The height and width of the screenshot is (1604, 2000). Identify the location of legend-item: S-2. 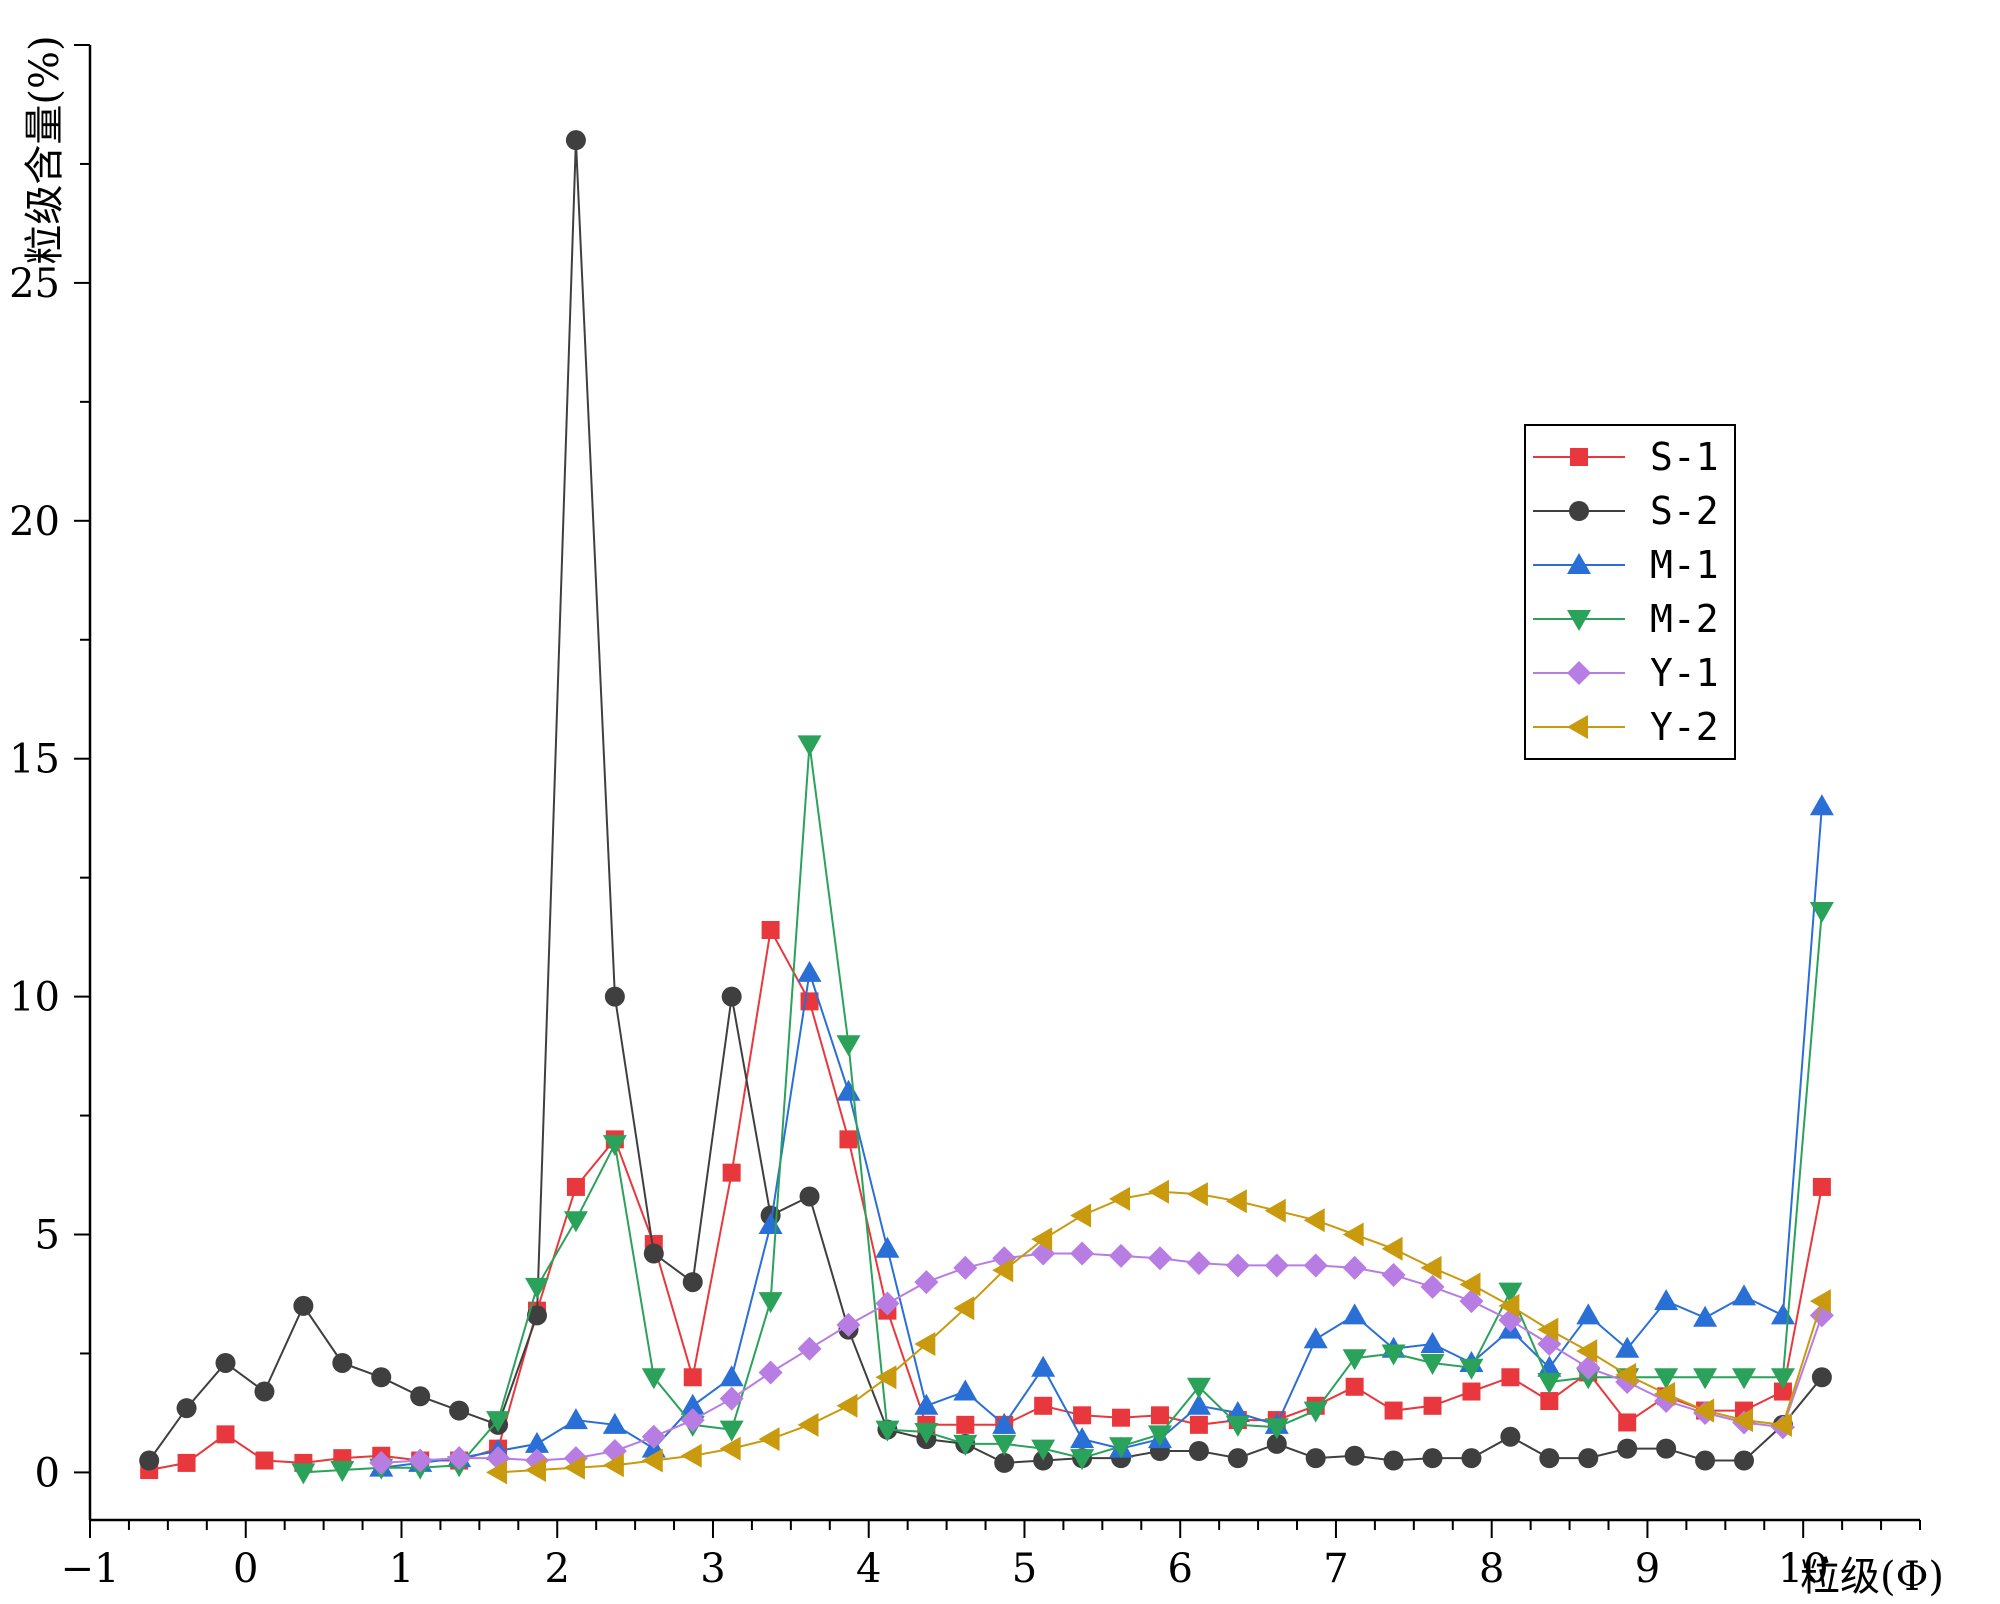
(1626, 511).